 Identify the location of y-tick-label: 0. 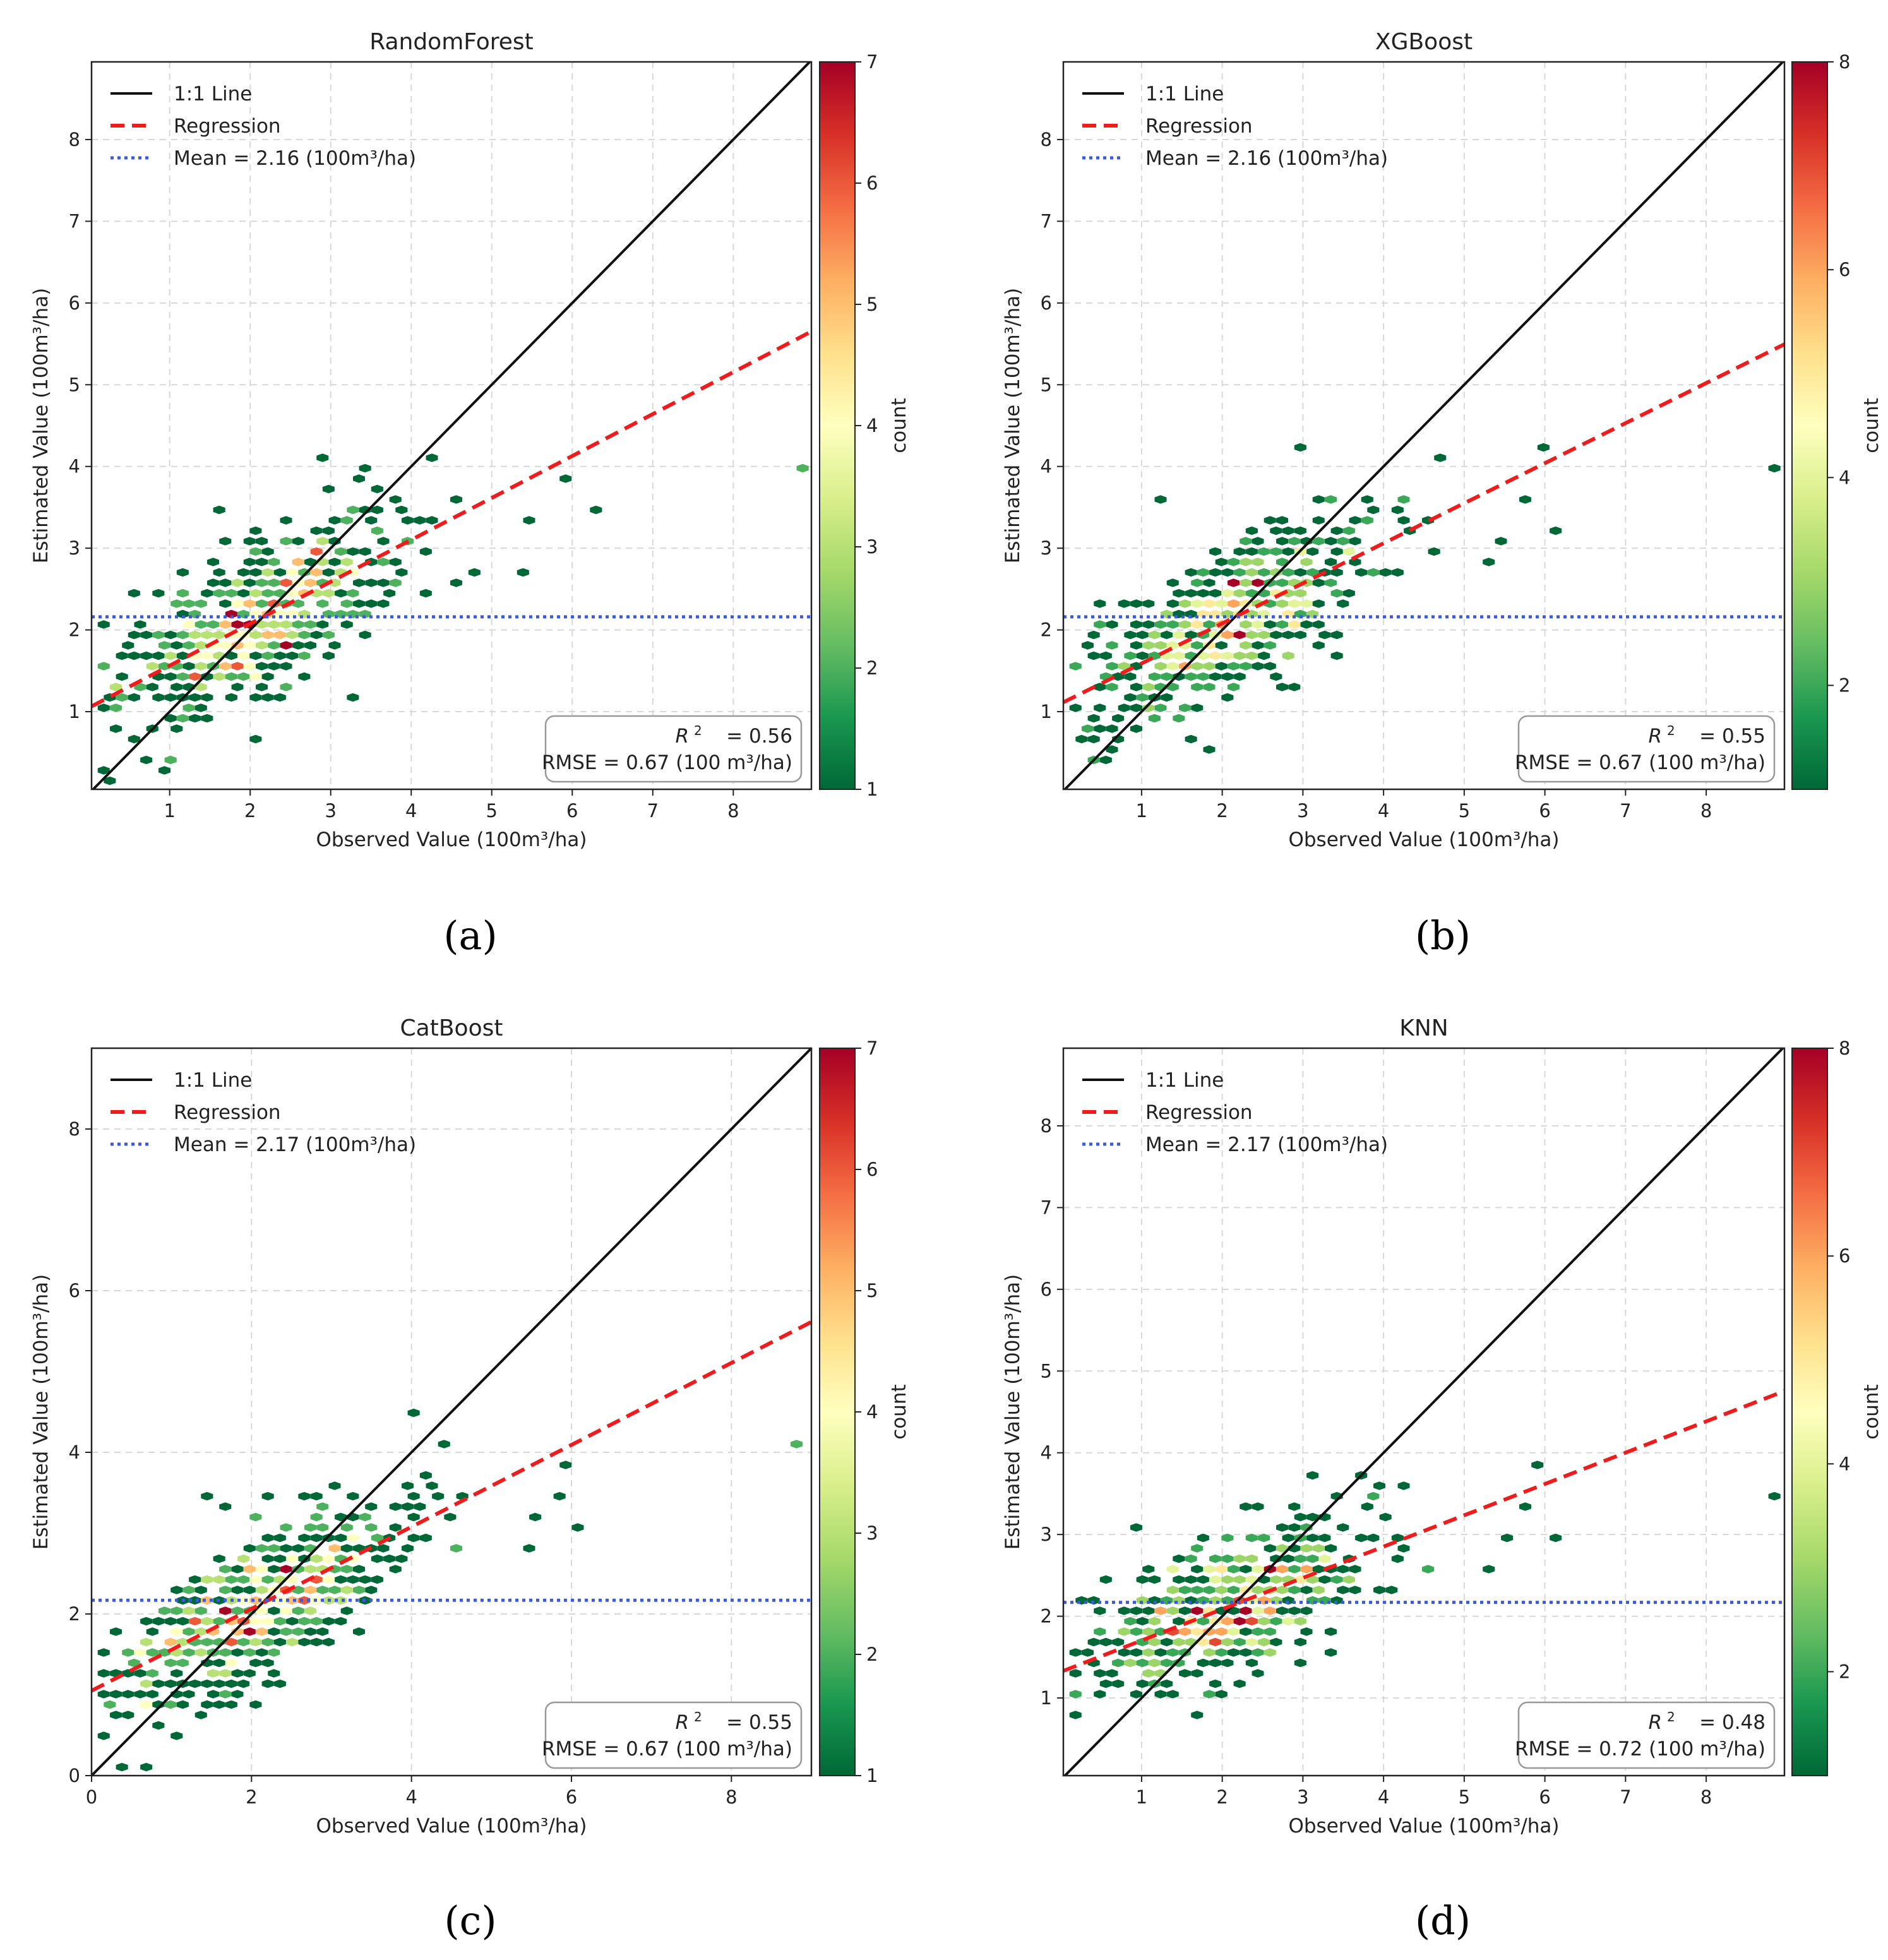
(74, 1775).